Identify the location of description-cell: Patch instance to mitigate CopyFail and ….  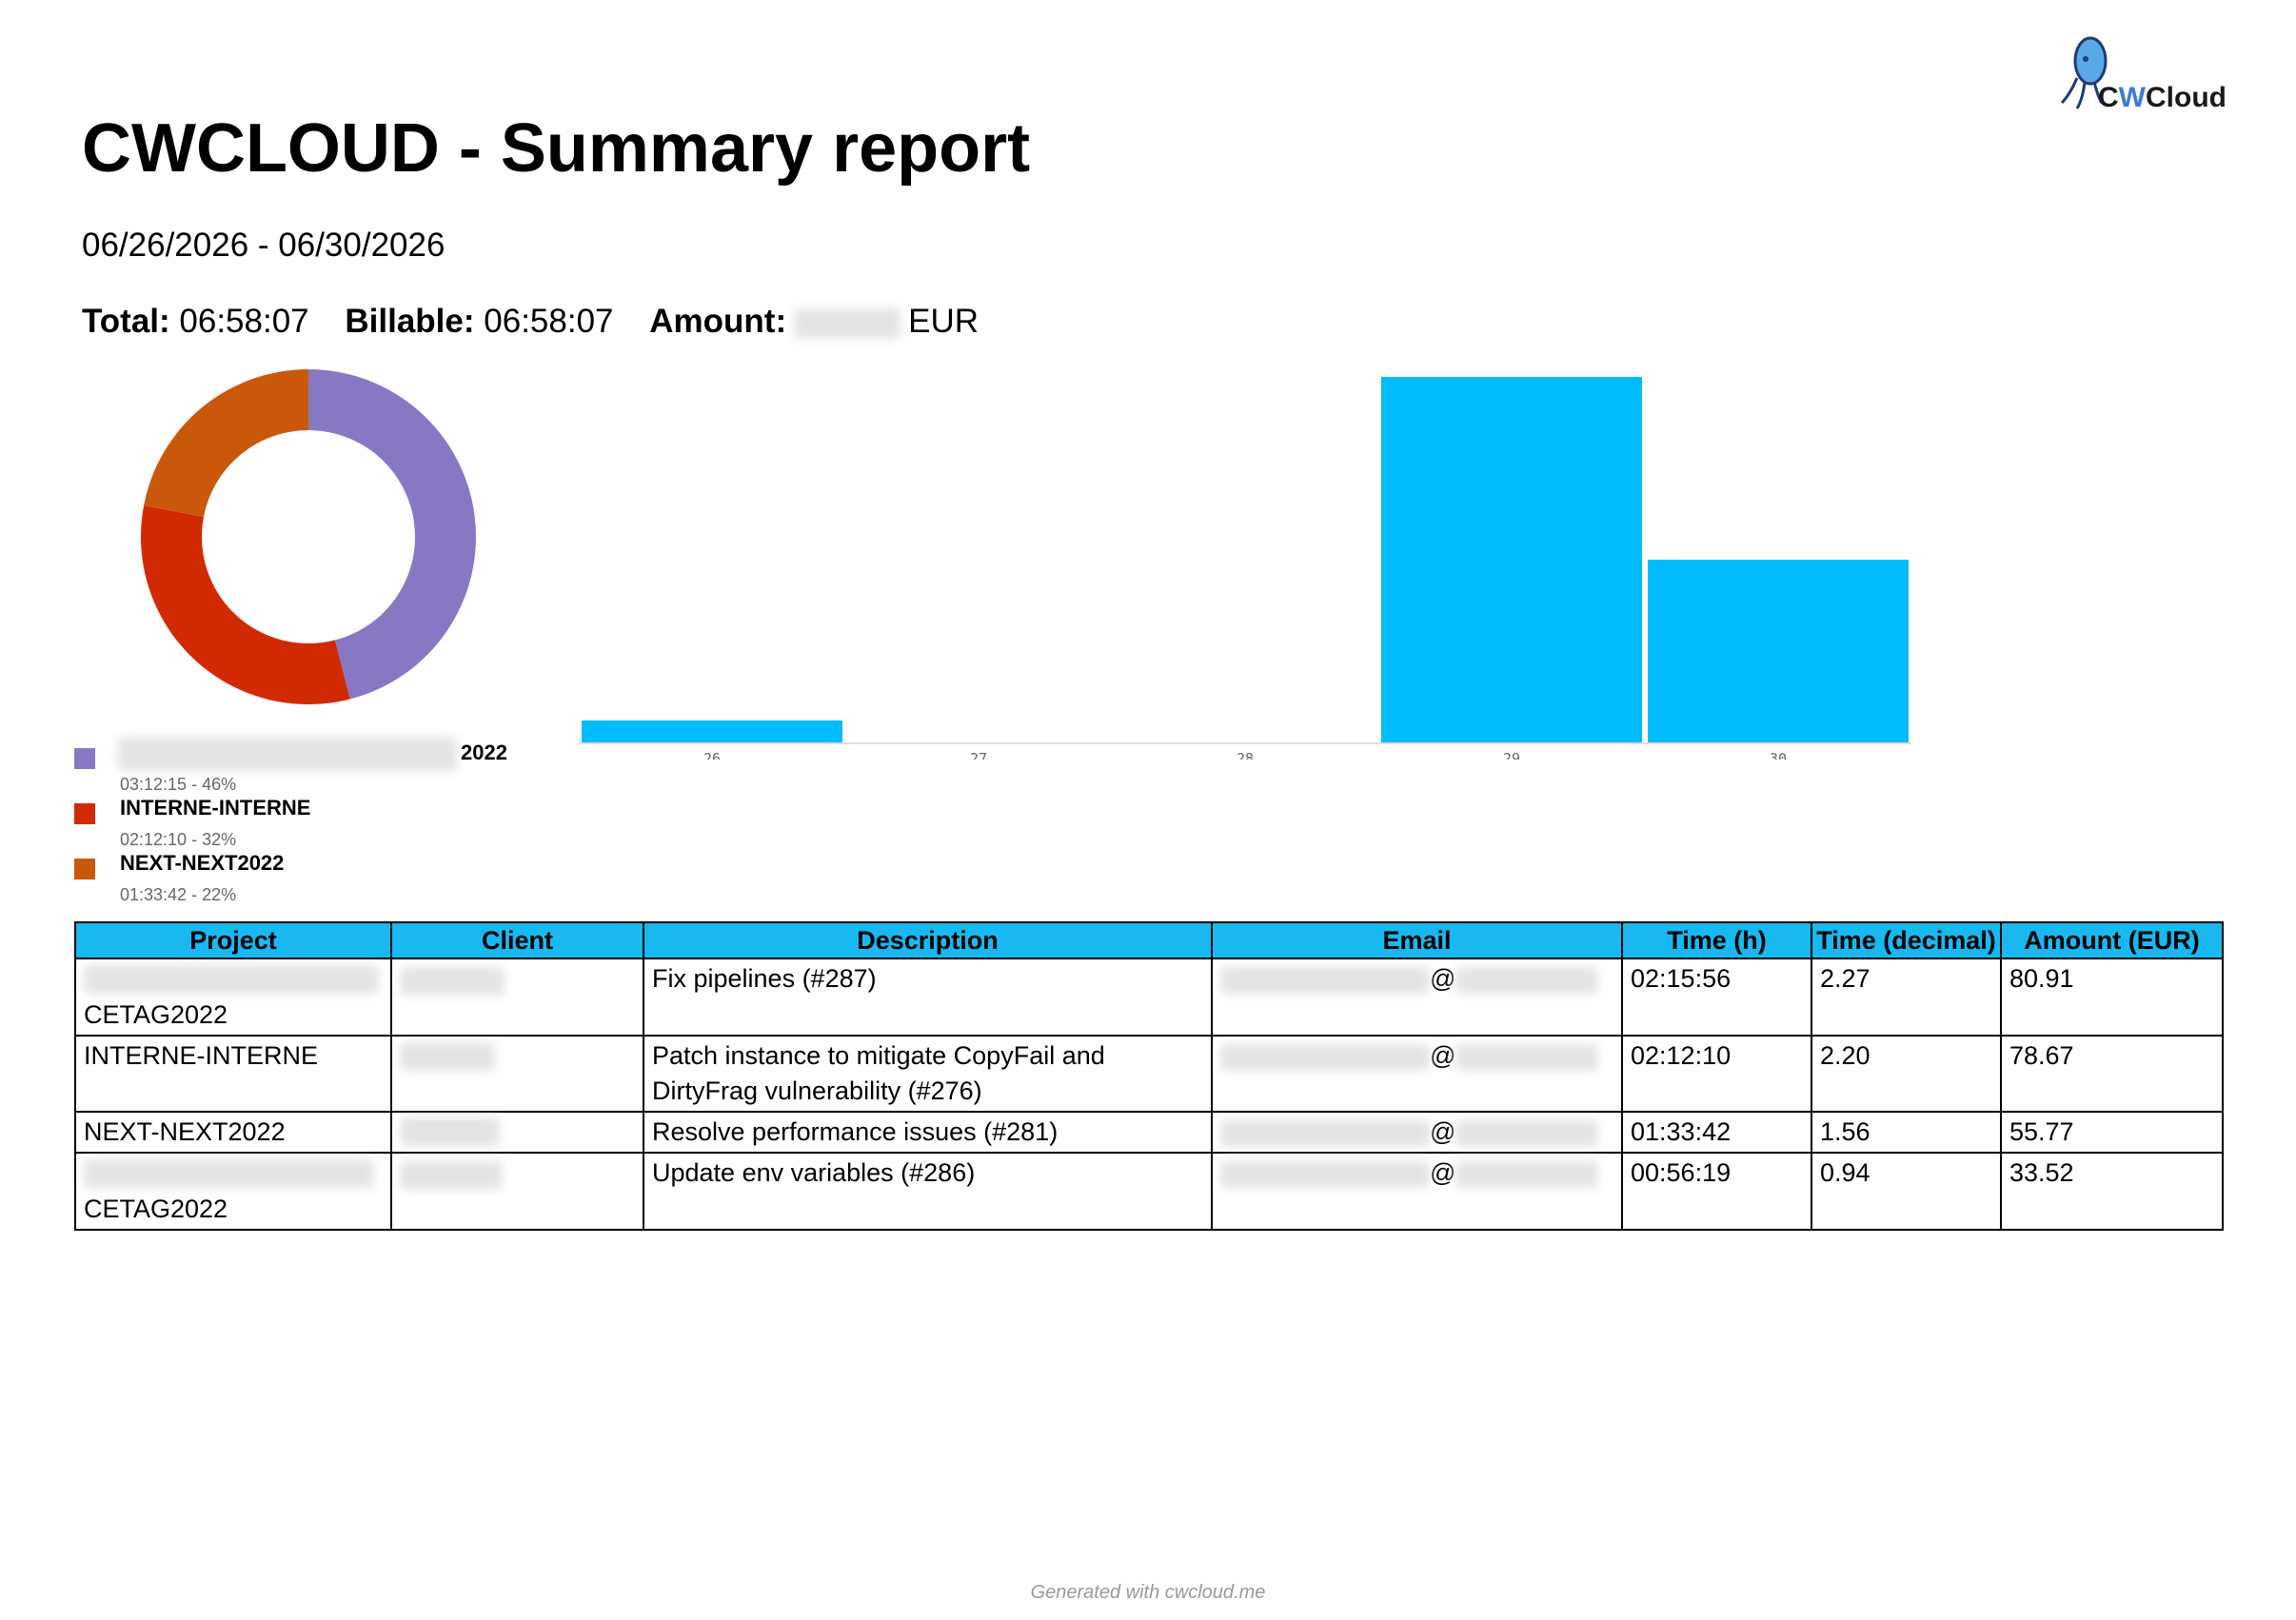
(928, 1074).